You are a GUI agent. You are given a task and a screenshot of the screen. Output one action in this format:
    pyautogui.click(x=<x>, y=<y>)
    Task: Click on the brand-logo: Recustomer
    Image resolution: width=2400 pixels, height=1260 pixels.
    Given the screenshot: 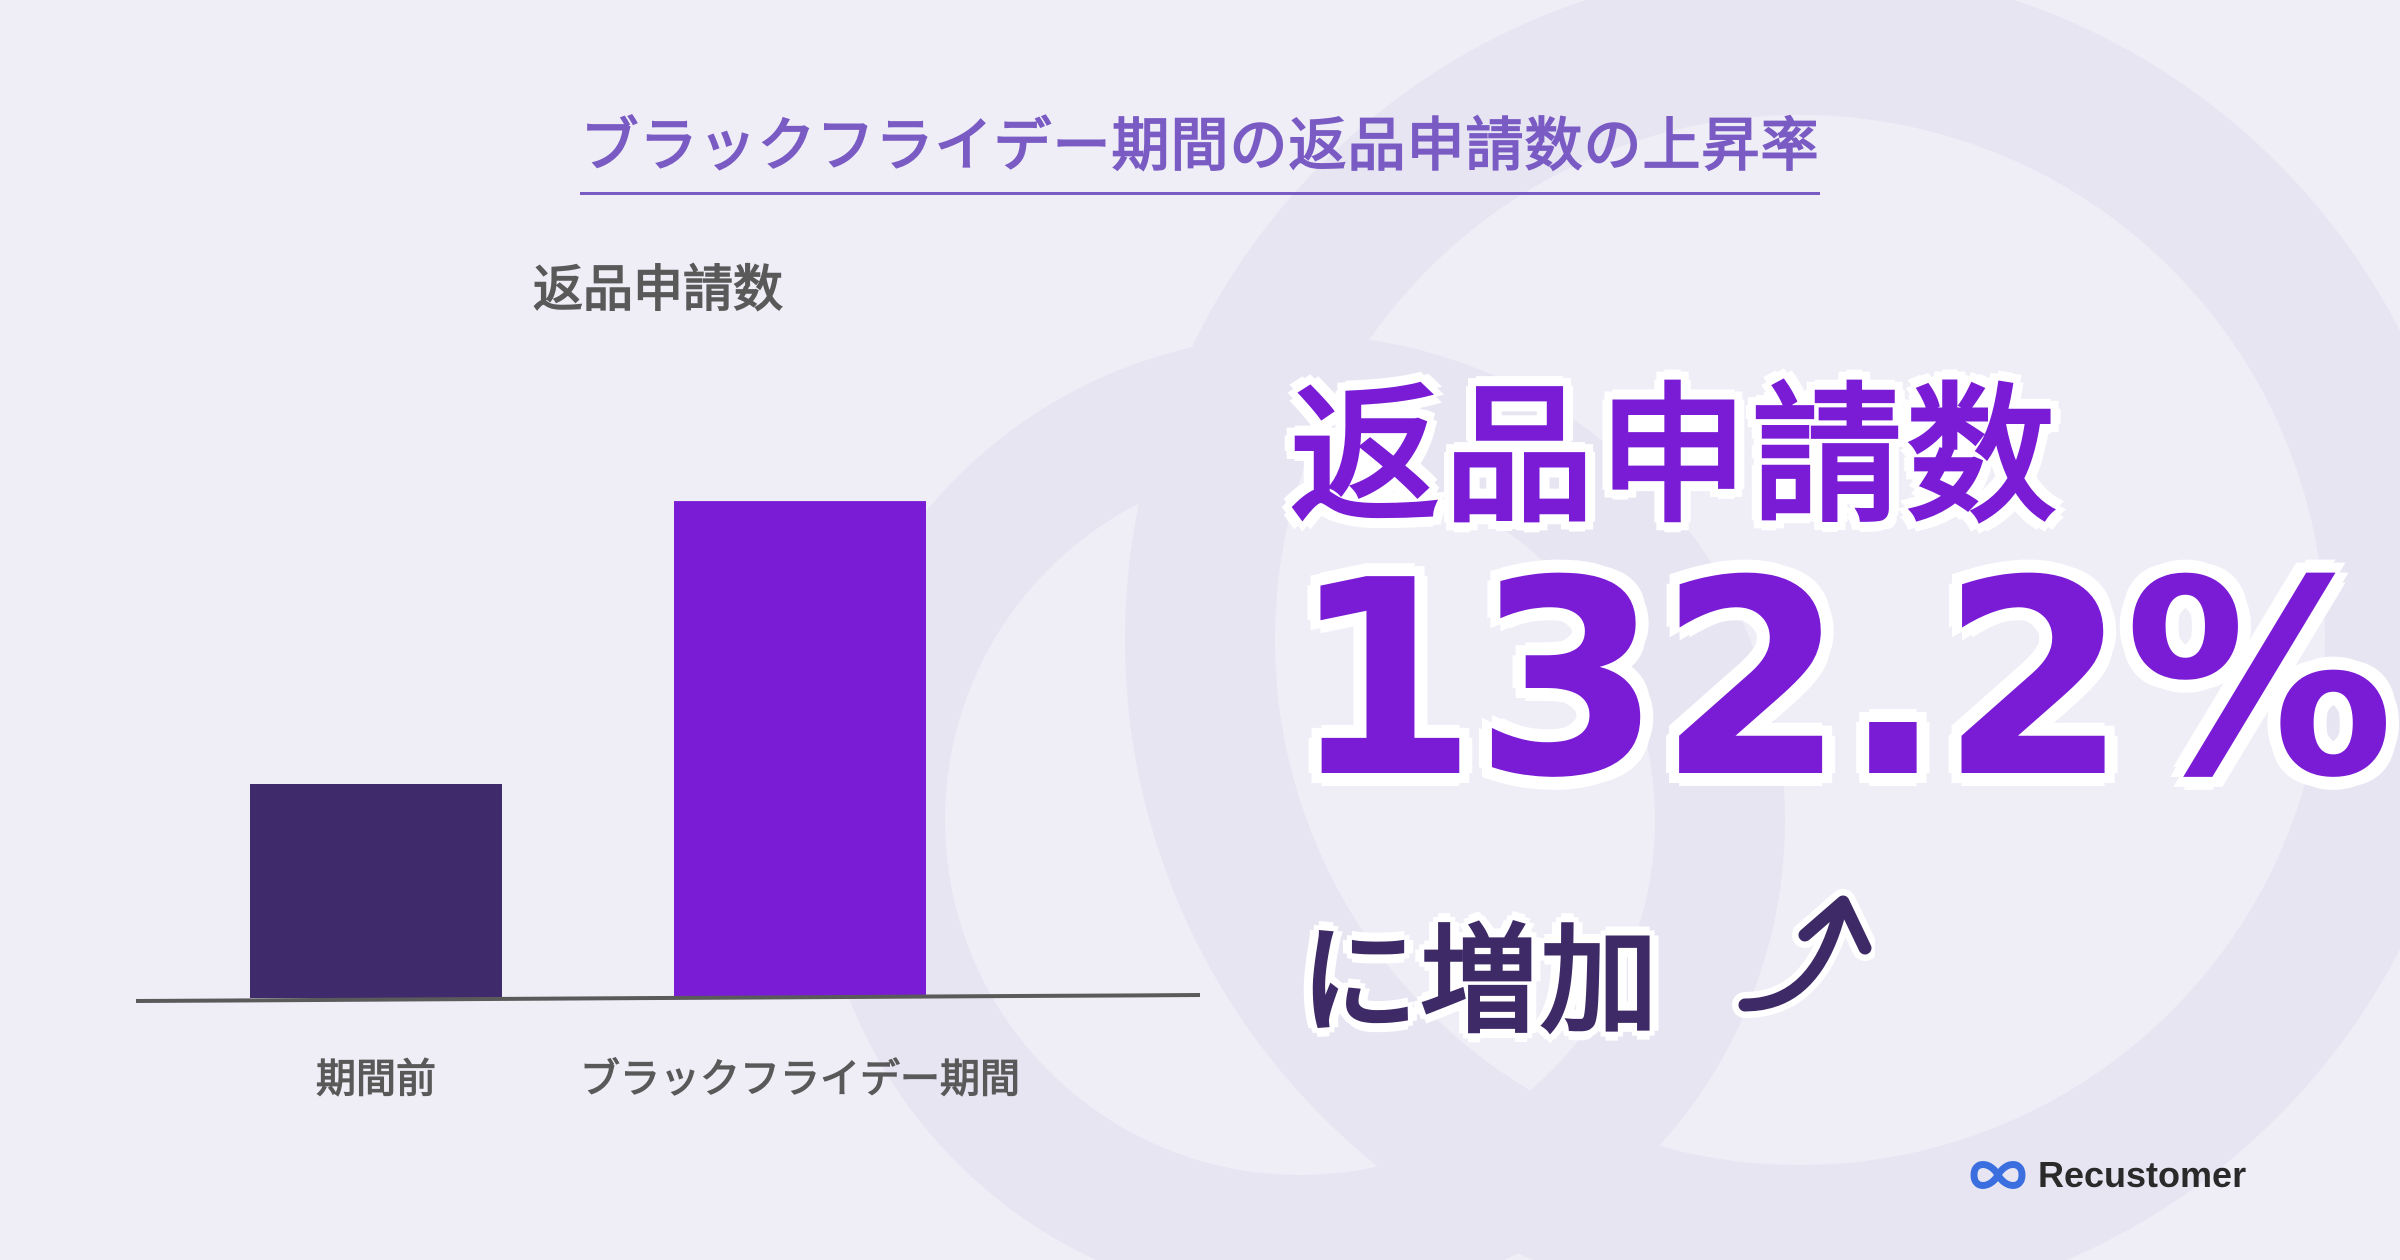 What is the action you would take?
    pyautogui.click(x=2107, y=1175)
    